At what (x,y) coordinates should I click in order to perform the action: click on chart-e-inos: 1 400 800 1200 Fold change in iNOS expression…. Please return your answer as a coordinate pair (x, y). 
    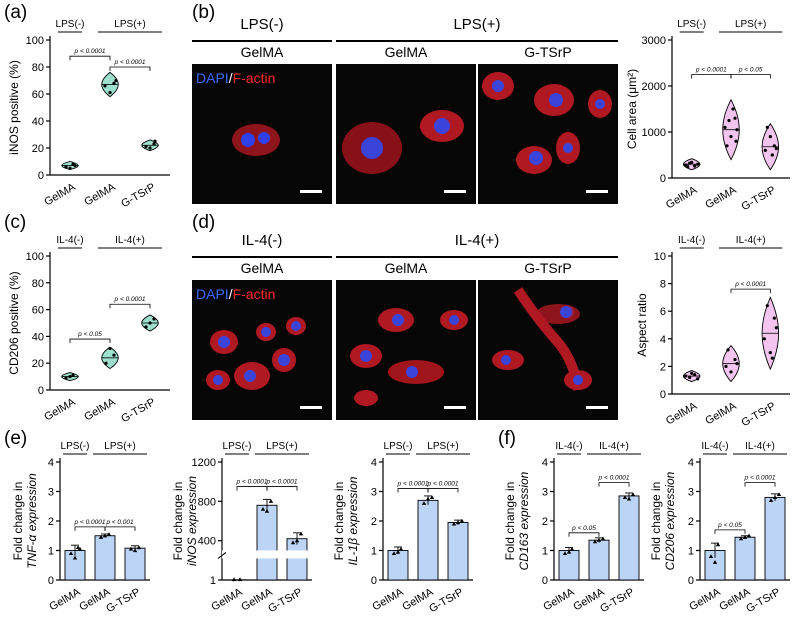
    Looking at the image, I should click on (241, 528).